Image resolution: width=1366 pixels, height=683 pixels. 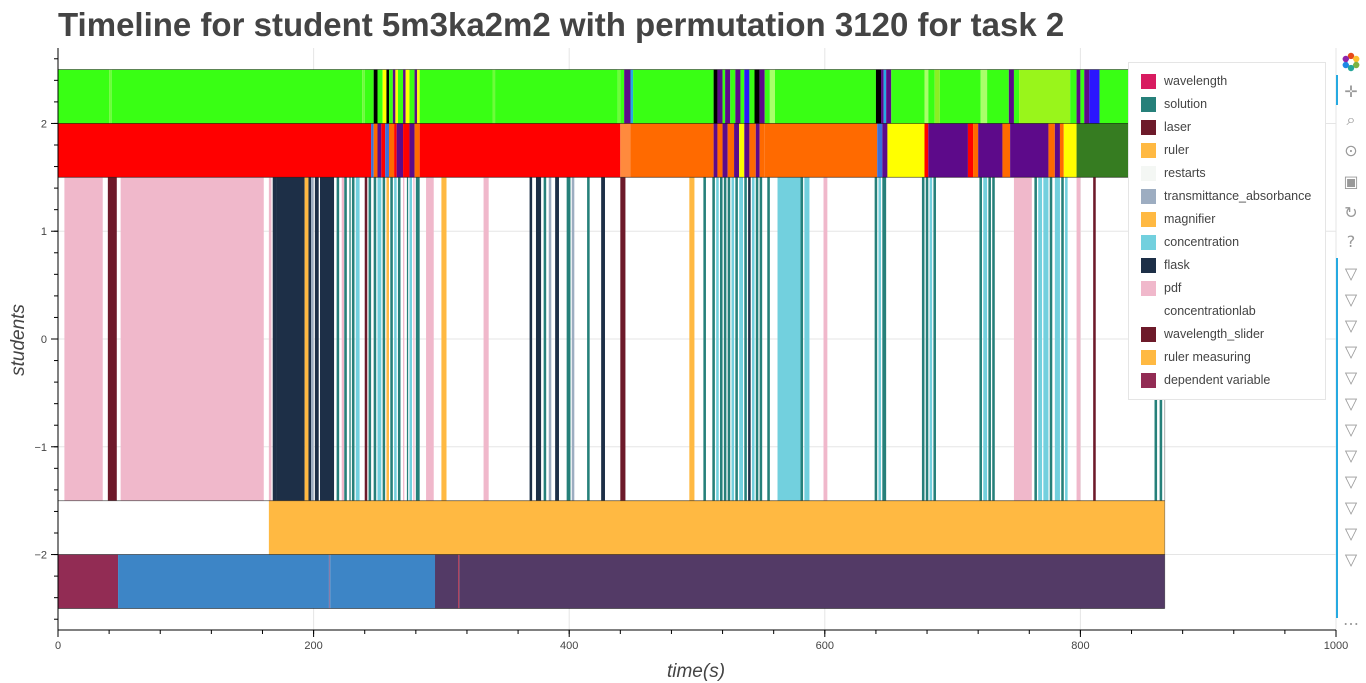 I want to click on legend-item: magnifier, so click(x=1178, y=219).